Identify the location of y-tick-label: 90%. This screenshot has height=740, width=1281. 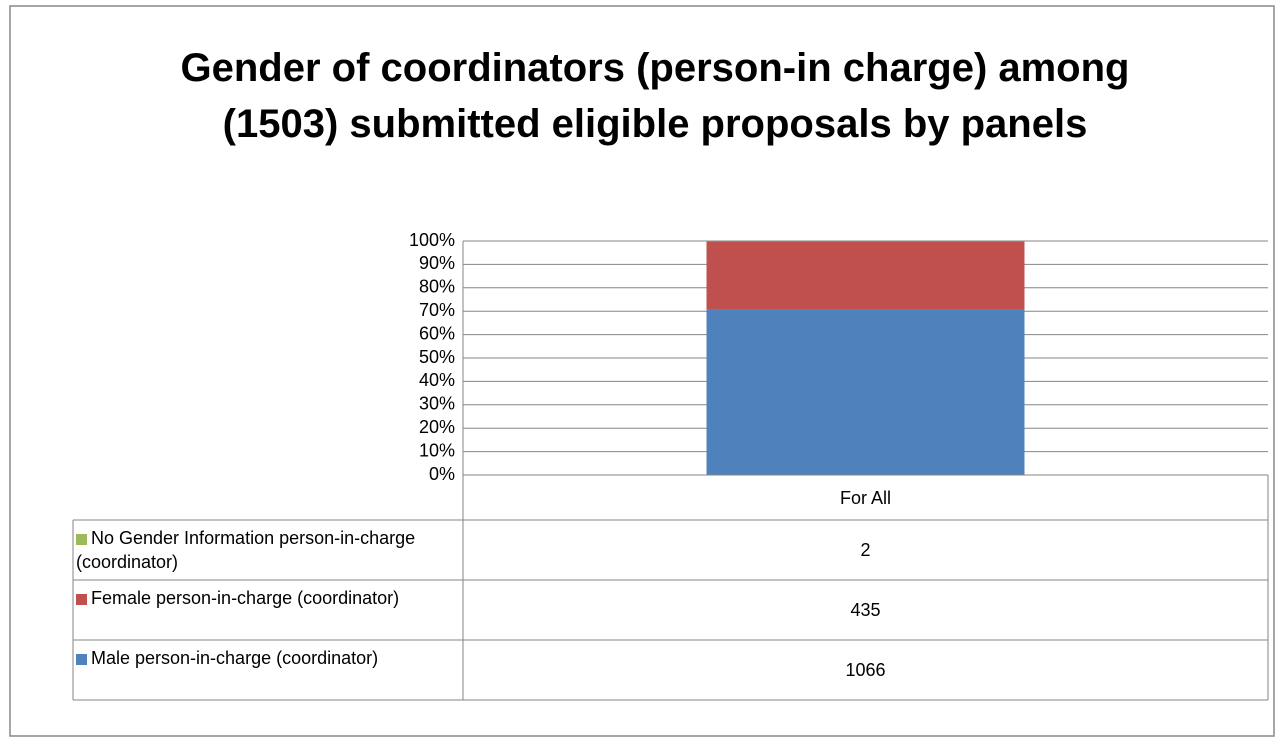
(437, 263).